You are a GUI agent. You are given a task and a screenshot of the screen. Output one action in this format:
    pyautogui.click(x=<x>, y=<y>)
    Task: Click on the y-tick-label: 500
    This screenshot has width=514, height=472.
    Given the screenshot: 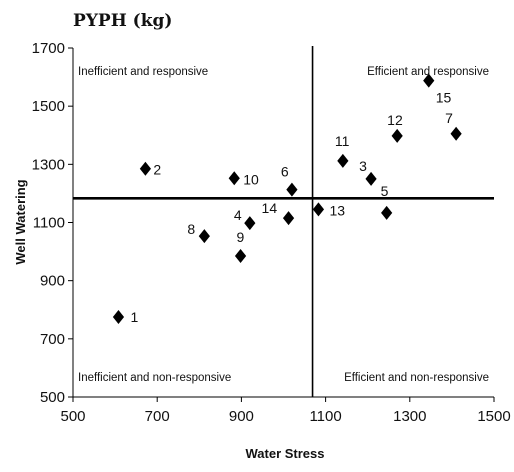 What is the action you would take?
    pyautogui.click(x=52, y=397)
    